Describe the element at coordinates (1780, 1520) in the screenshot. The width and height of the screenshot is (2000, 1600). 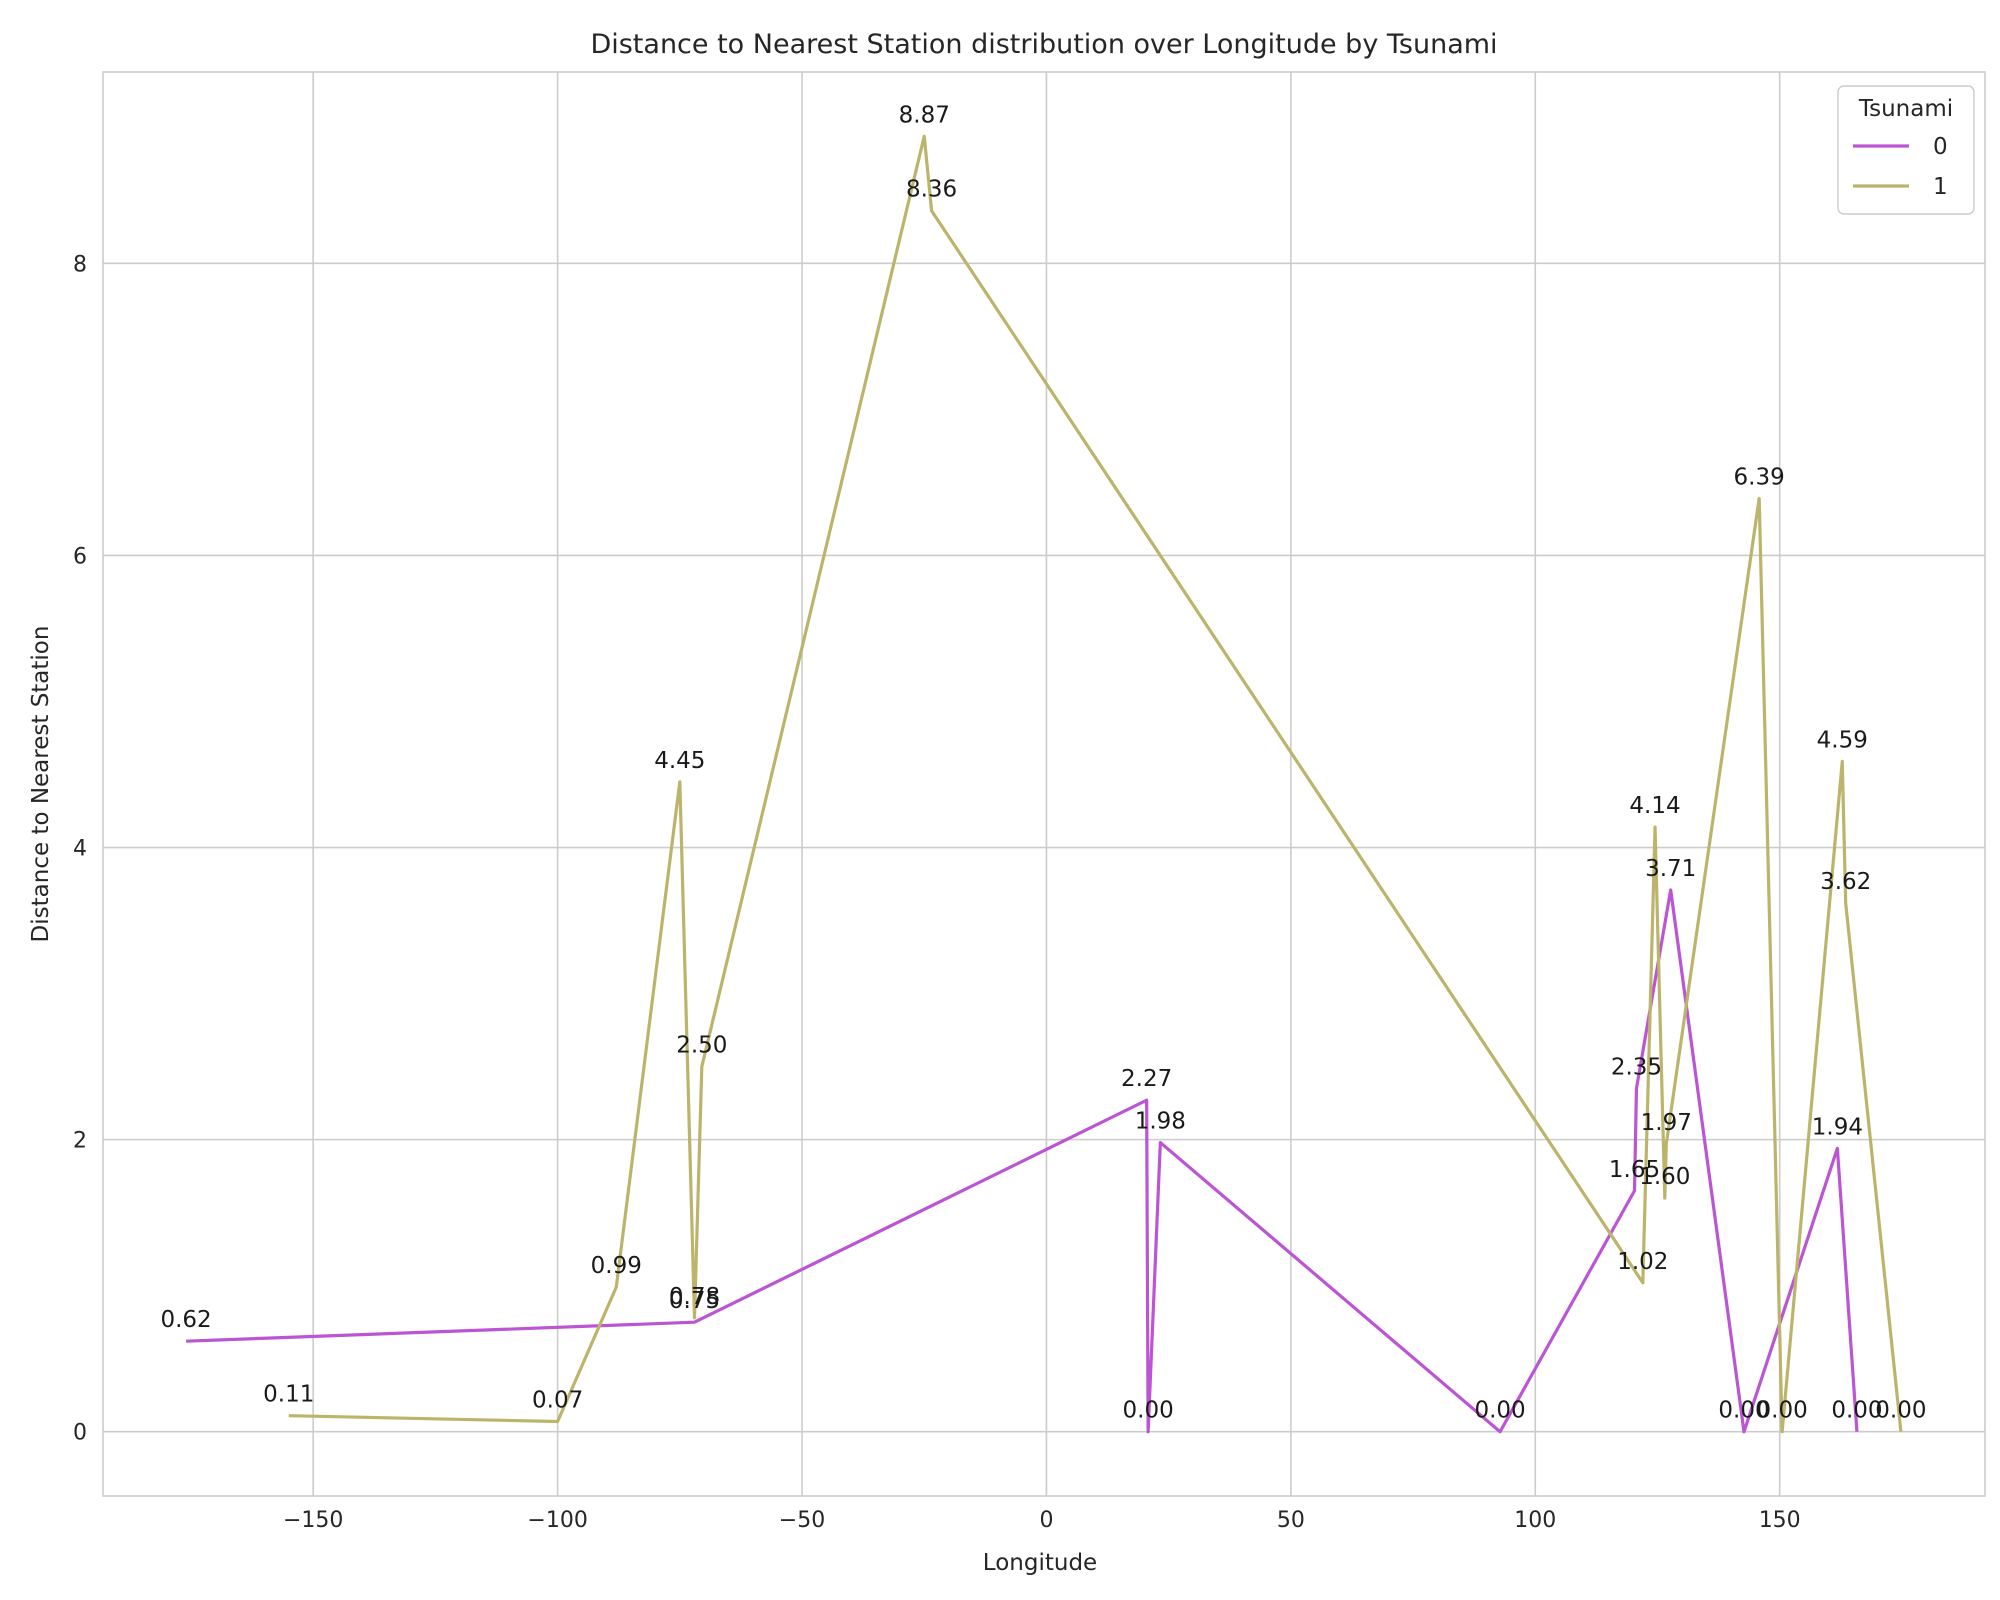
I see `x-tick-label: 150` at that location.